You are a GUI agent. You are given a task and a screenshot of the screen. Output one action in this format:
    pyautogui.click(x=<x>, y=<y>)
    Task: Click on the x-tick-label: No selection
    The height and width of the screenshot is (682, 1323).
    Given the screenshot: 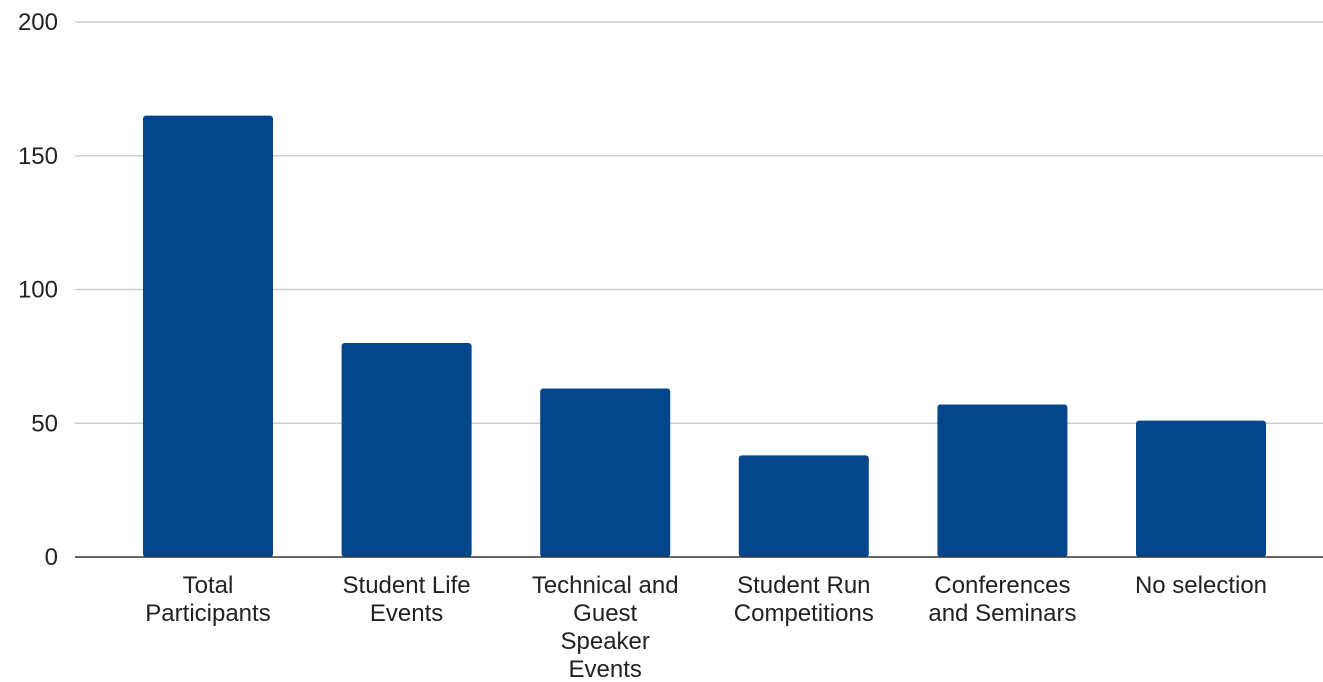 What is the action you would take?
    pyautogui.click(x=1201, y=585)
    